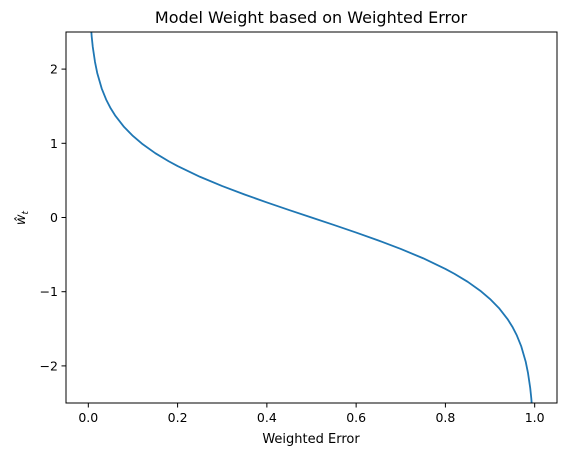 The image size is (571, 455). I want to click on y-axis: −2 −1 0 1 2, so click(53, 217).